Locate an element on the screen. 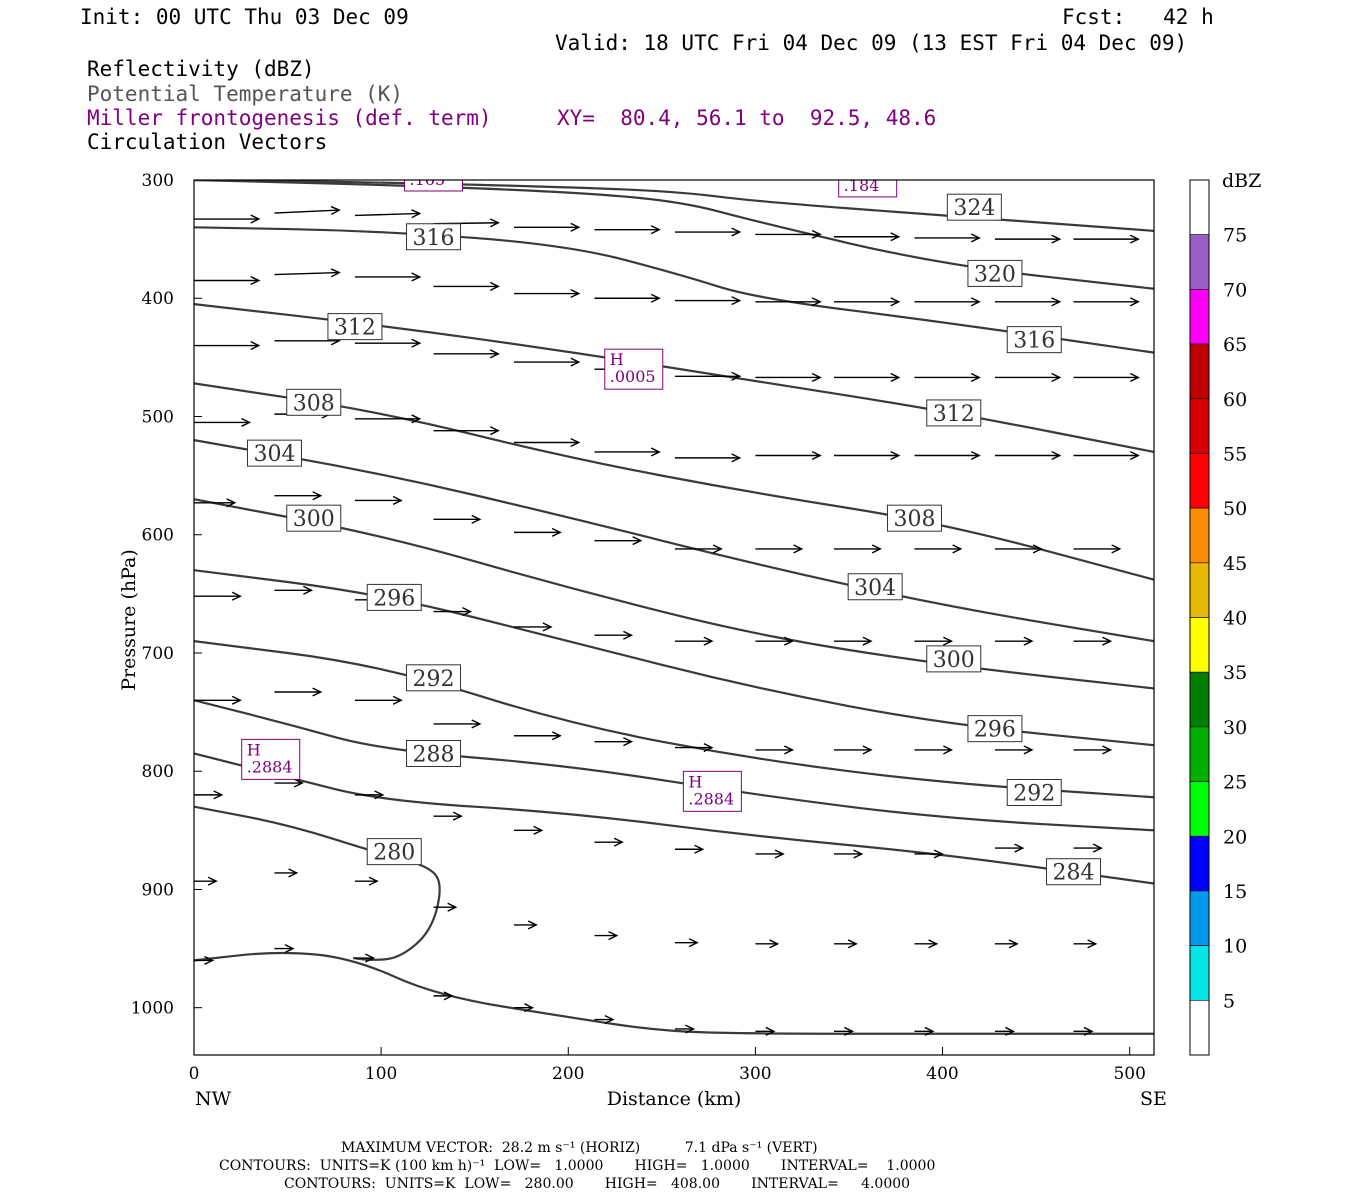 This screenshot has width=1350, height=1200. svg-text: 300 is located at coordinates (314, 519).